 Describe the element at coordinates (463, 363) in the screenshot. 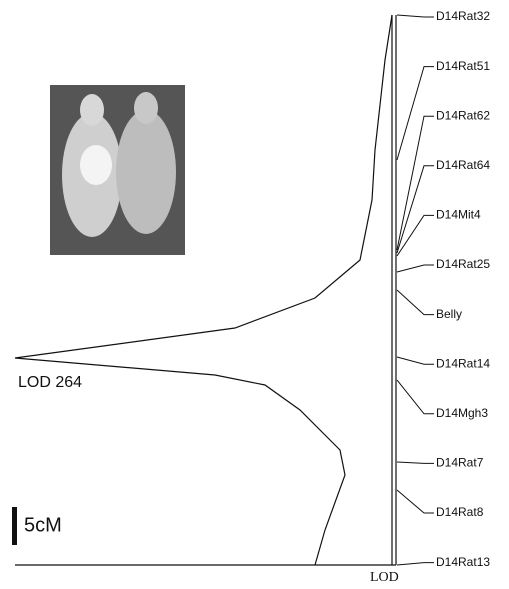

I see `marker-label: D14Rat14` at that location.